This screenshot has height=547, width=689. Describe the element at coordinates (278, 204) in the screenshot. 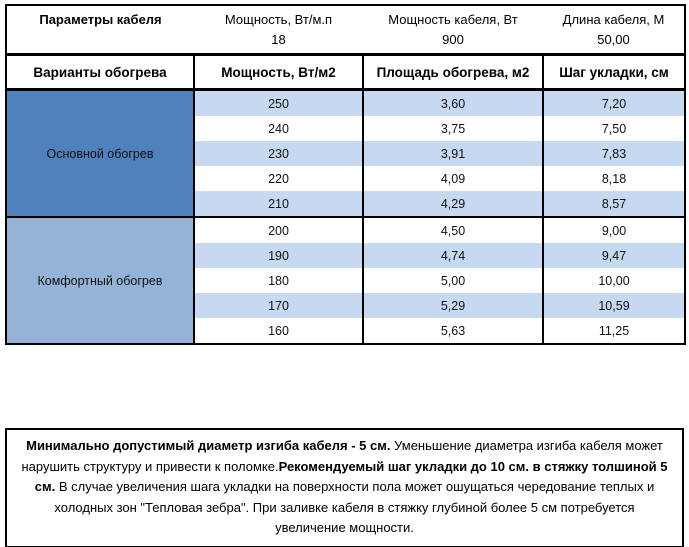

I see `cell-power: 210` at that location.